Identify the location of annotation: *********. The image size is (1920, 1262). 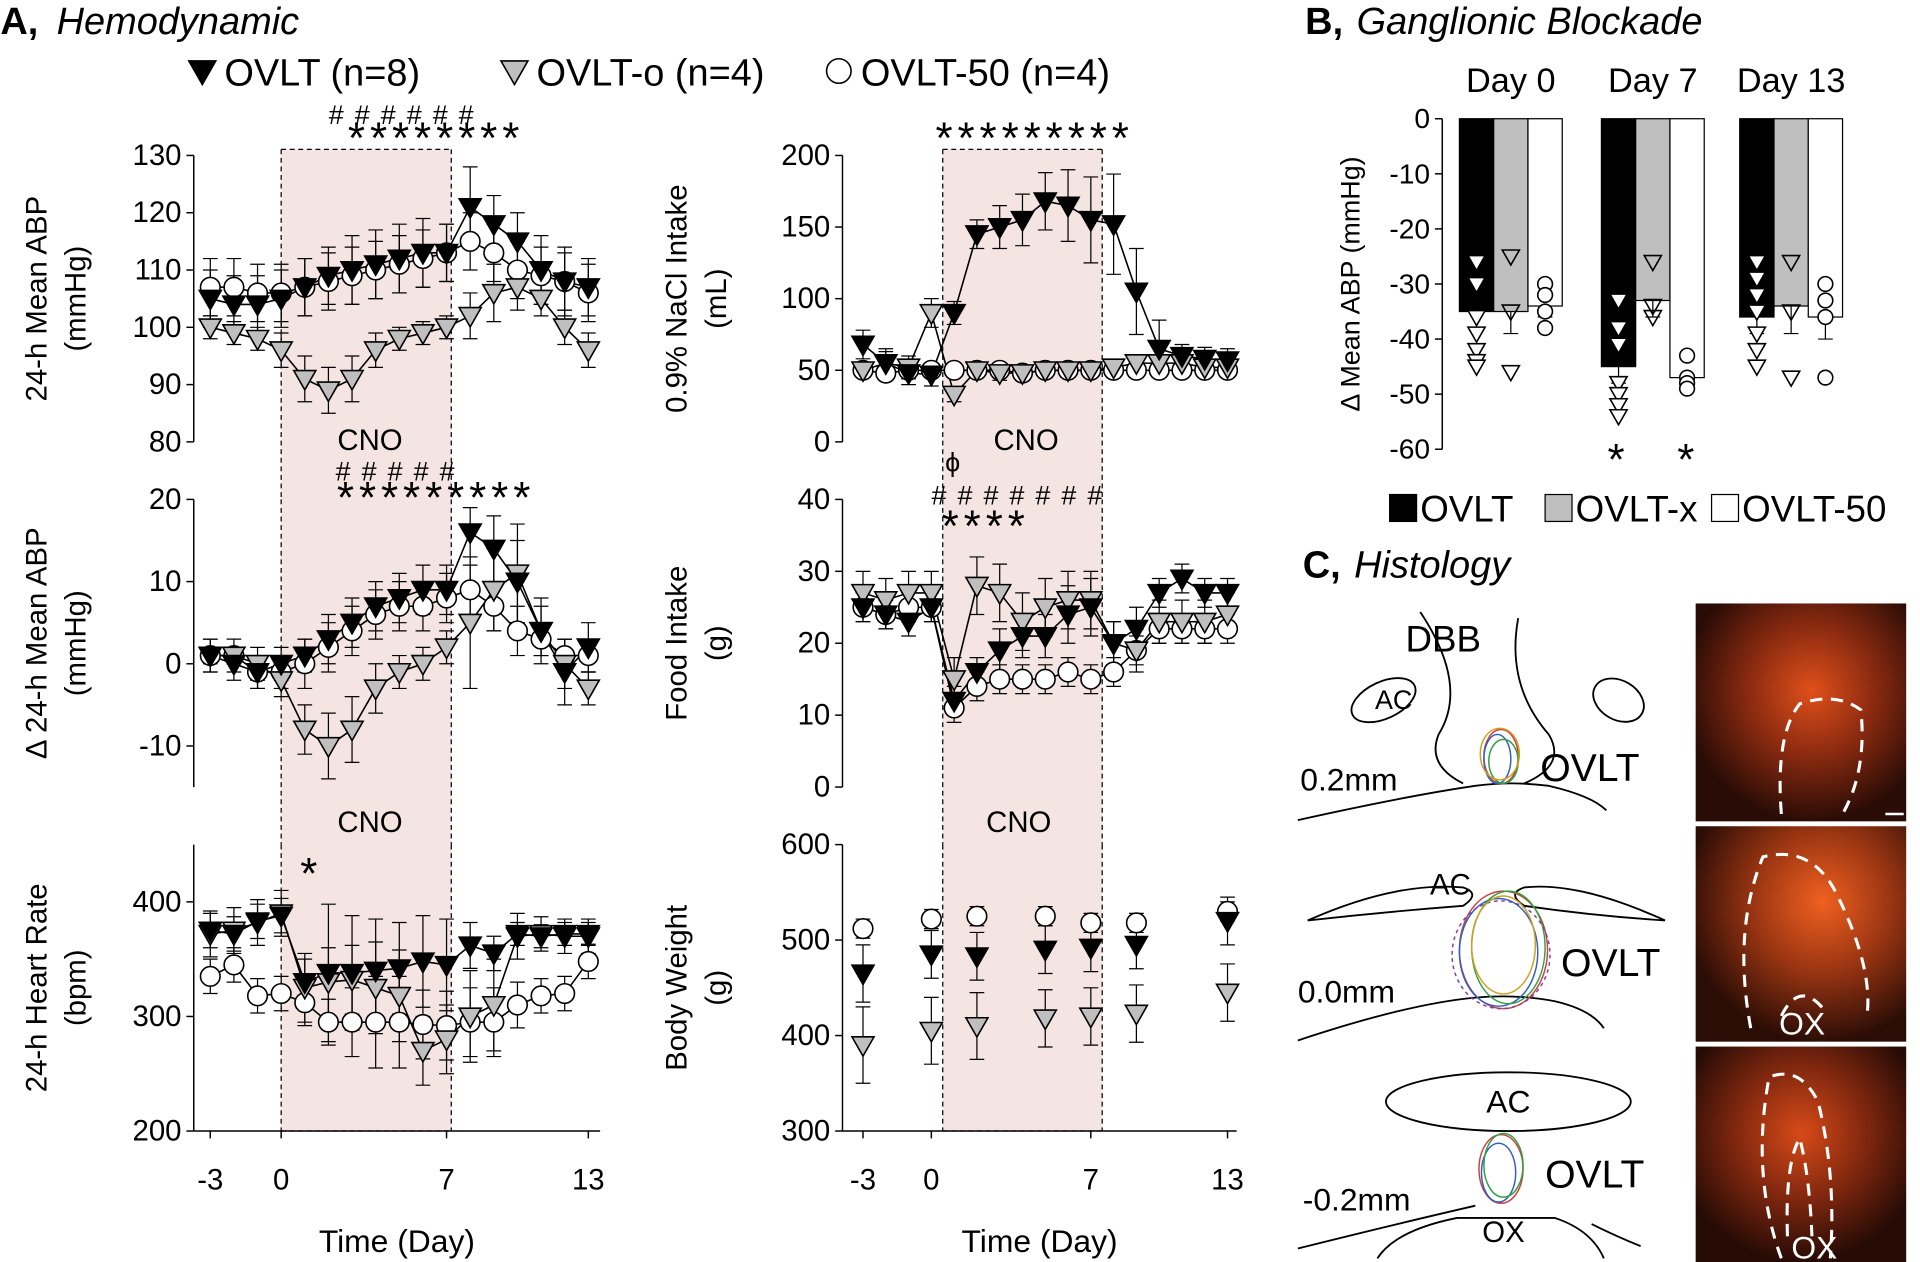
(436, 498).